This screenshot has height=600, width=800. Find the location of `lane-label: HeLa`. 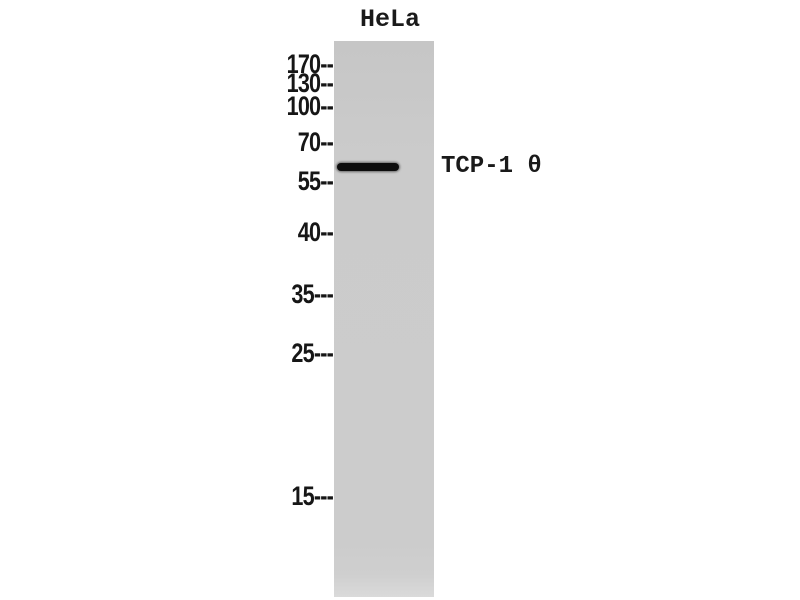

lane-label: HeLa is located at coordinates (389, 19).